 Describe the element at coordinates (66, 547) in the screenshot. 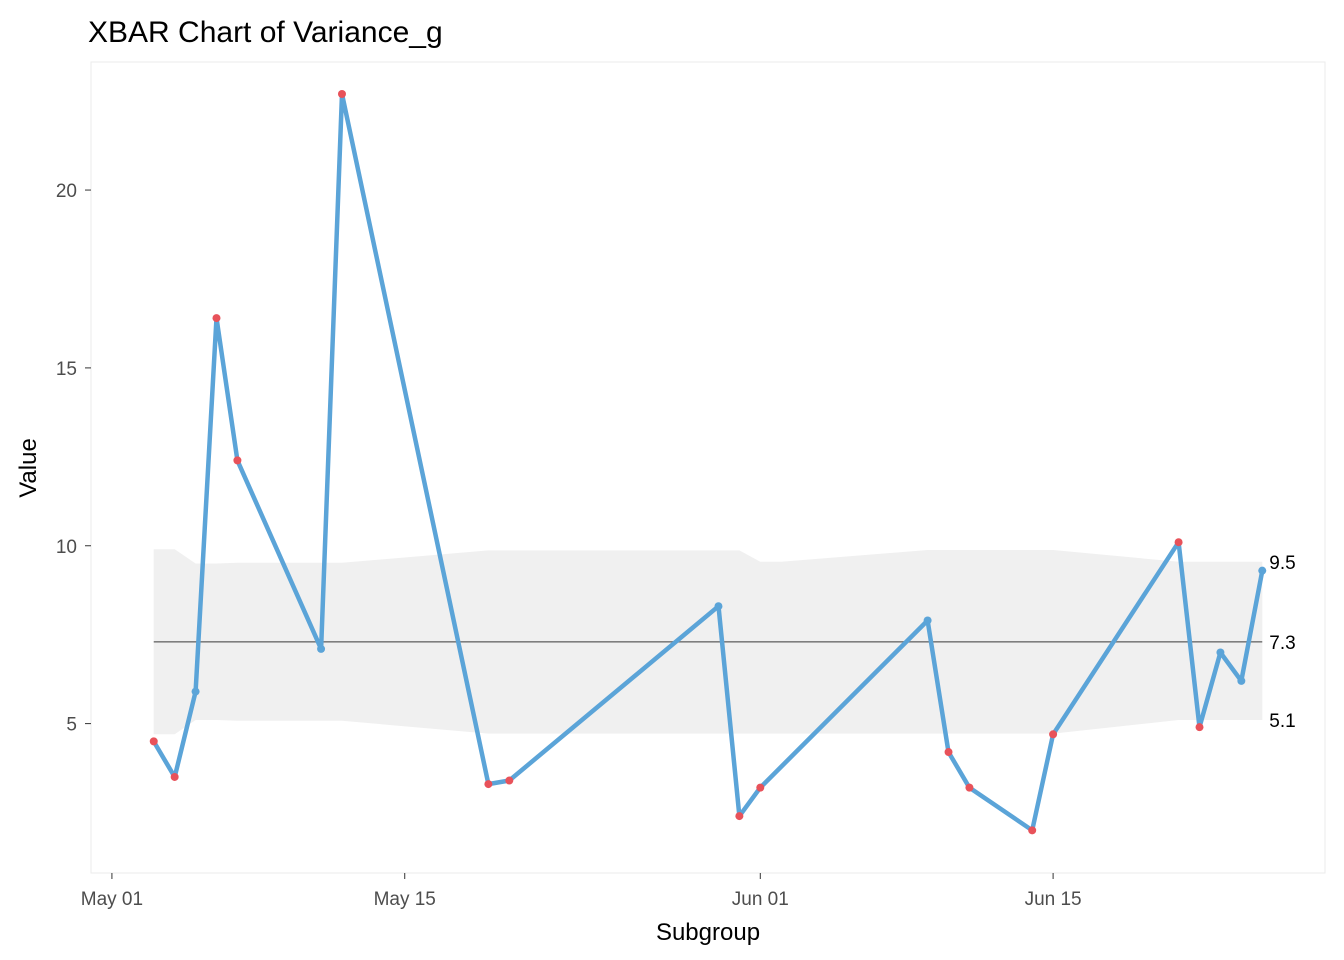

I see `y-tick-label: 10` at that location.